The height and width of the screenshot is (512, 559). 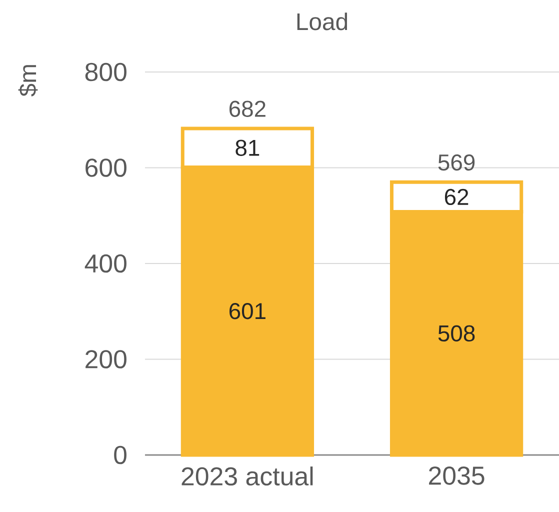 I want to click on data-label: 508, so click(x=456, y=333).